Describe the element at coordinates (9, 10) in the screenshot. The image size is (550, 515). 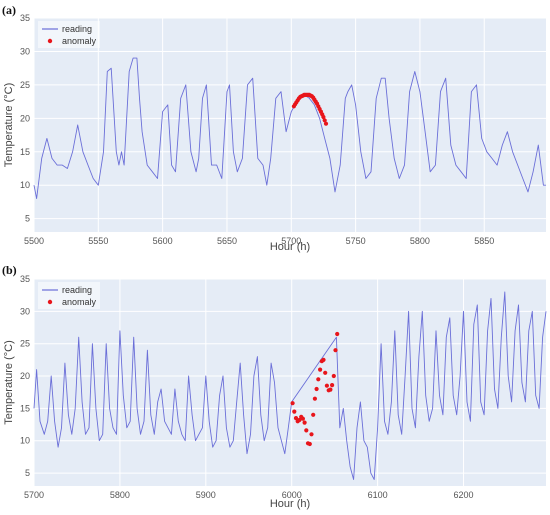
I see `panel-label: (a)` at that location.